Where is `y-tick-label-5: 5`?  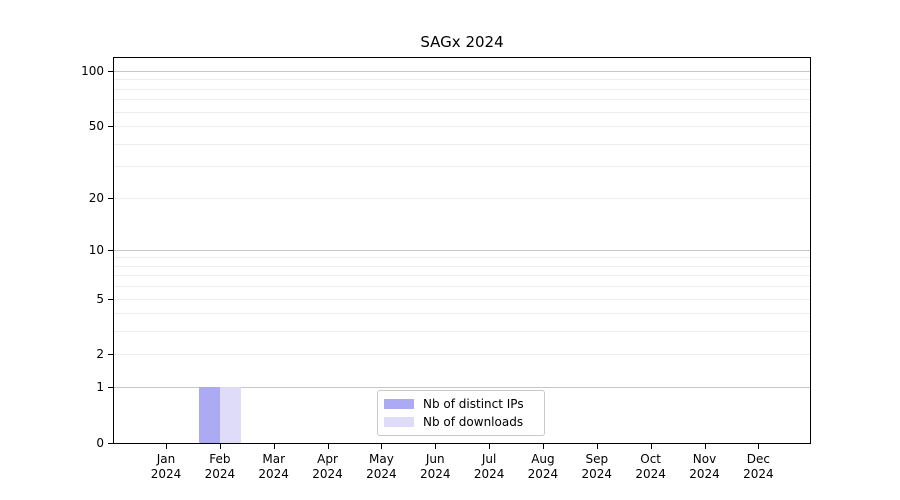 y-tick-label-5: 5 is located at coordinates (100, 298).